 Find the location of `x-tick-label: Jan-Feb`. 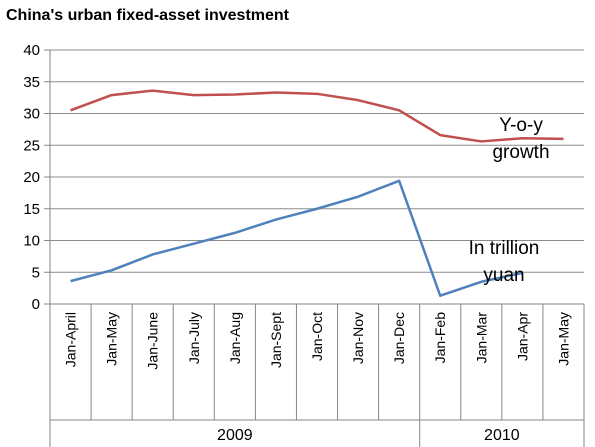

x-tick-label: Jan-Feb is located at coordinates (440, 338).